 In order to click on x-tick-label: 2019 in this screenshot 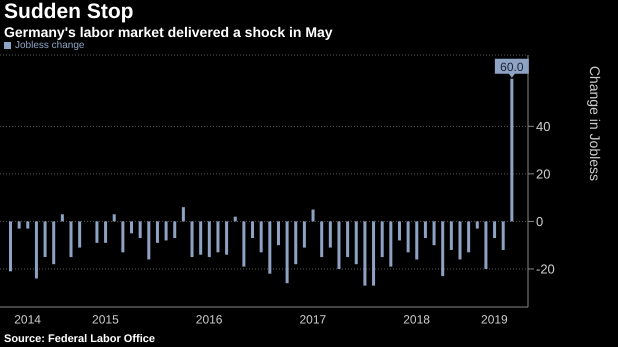, I will do `click(494, 319)`.